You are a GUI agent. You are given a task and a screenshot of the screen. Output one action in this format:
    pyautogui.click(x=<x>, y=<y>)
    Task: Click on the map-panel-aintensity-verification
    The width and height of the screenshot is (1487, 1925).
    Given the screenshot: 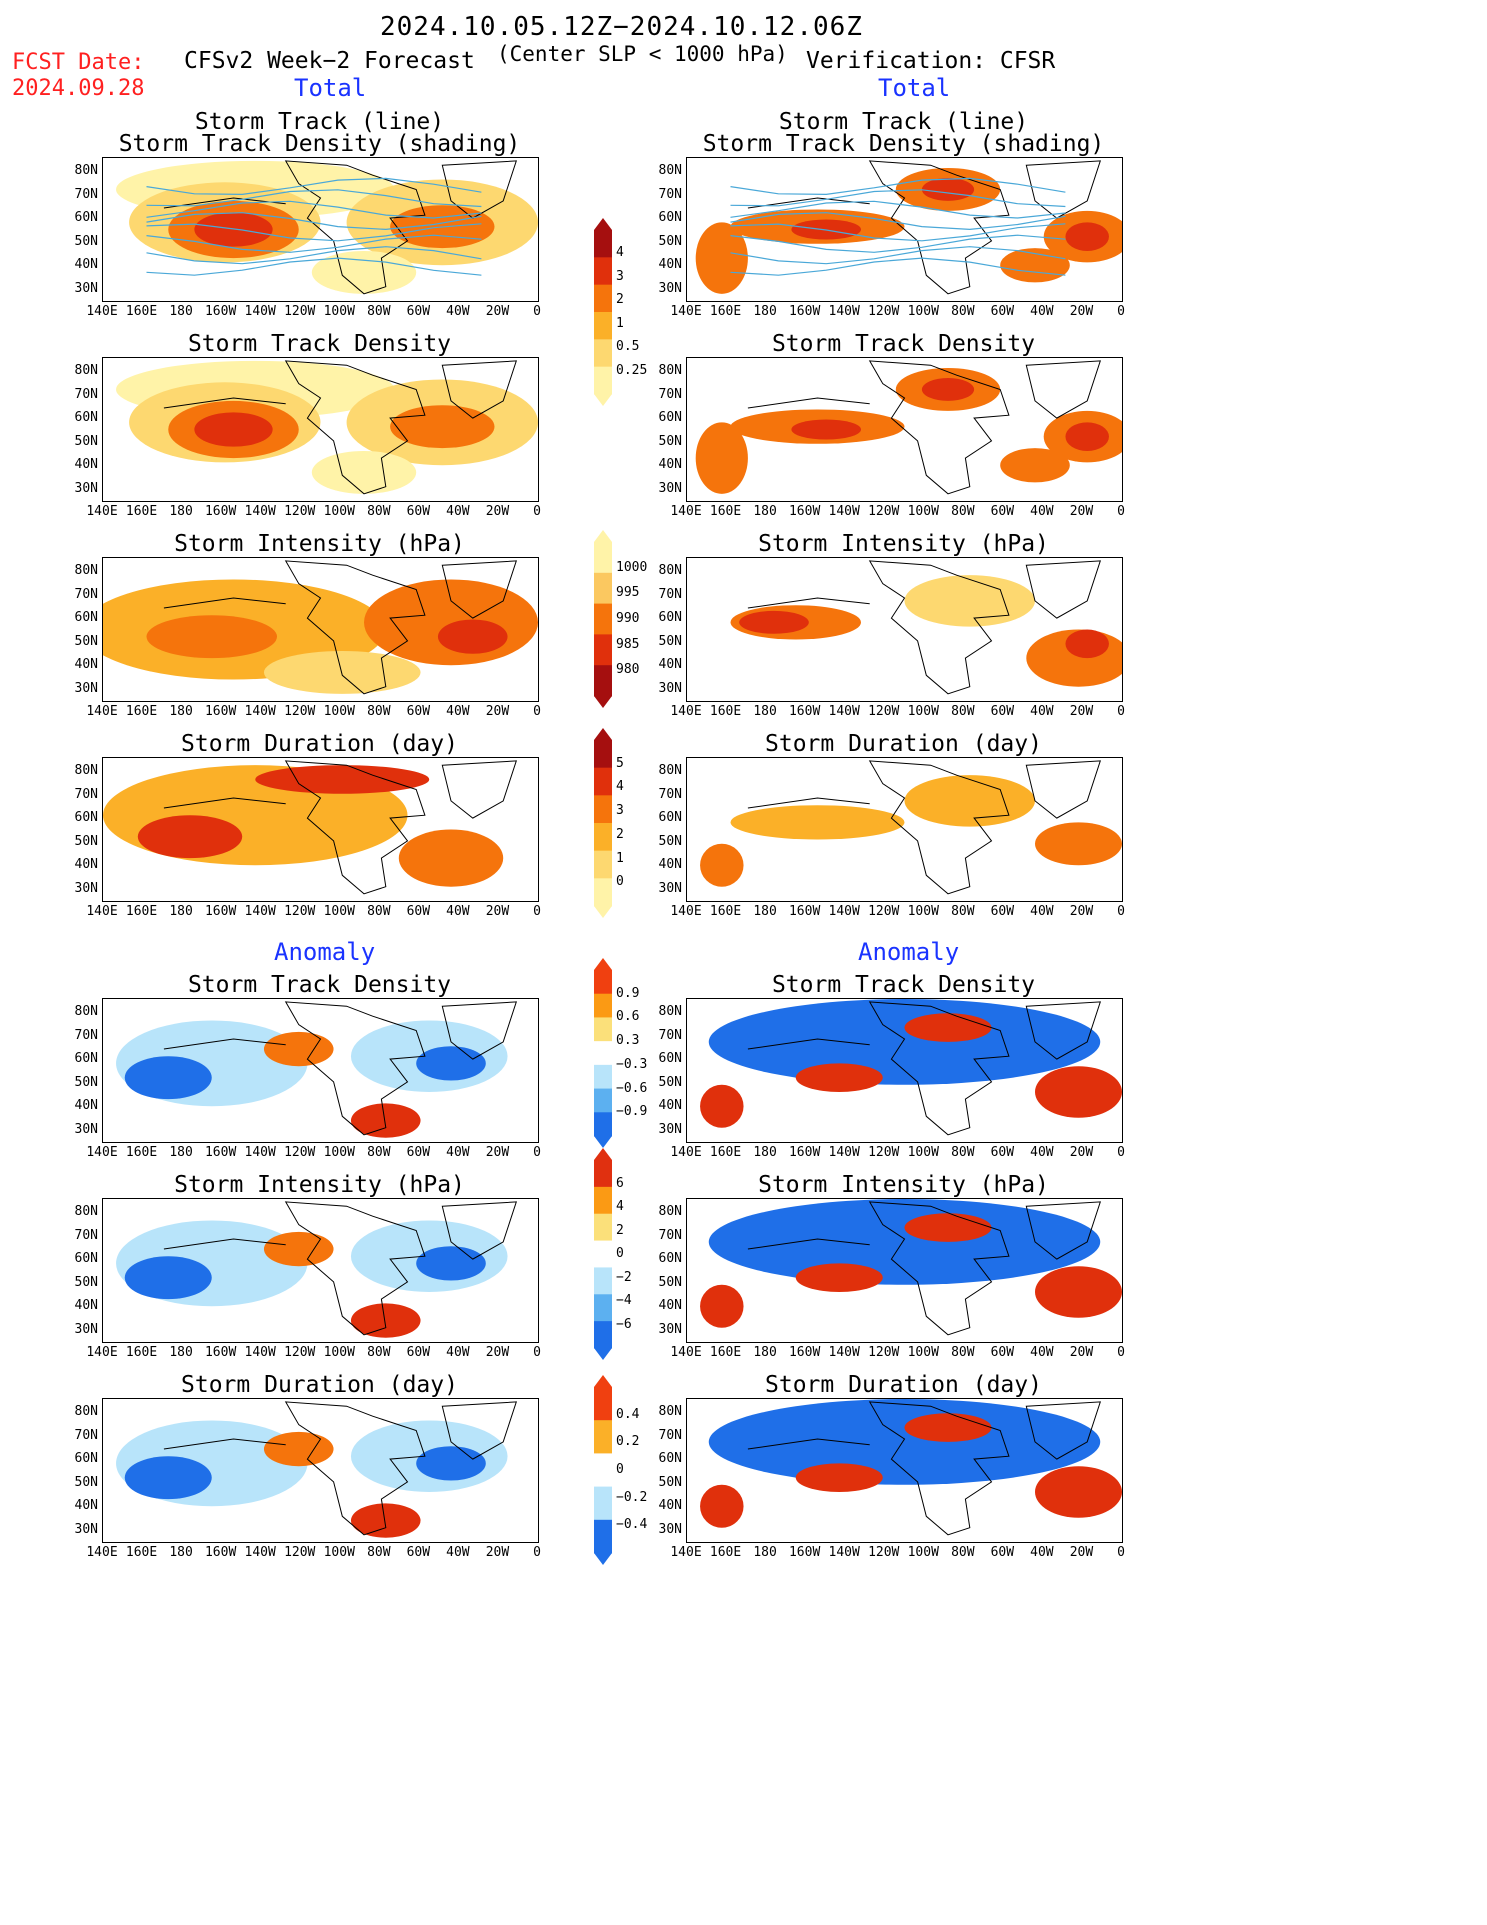 What is the action you would take?
    pyautogui.click(x=904, y=1270)
    